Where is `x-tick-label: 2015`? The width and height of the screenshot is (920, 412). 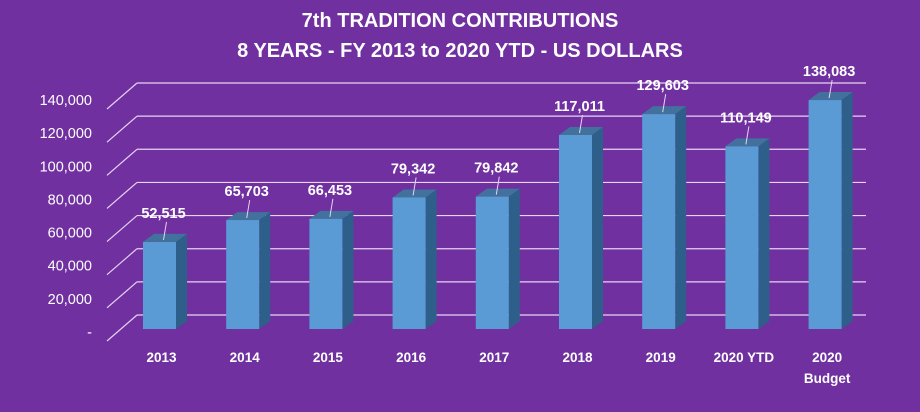 x-tick-label: 2015 is located at coordinates (328, 357).